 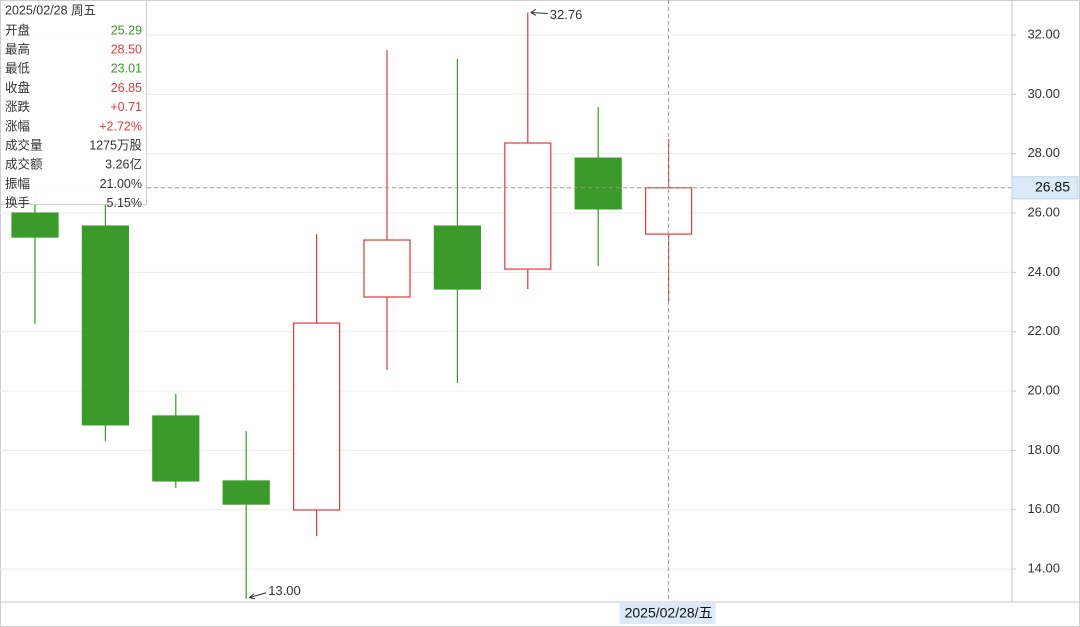 What do you see at coordinates (1043, 271) in the screenshot?
I see `y-tick-label: 24.00` at bounding box center [1043, 271].